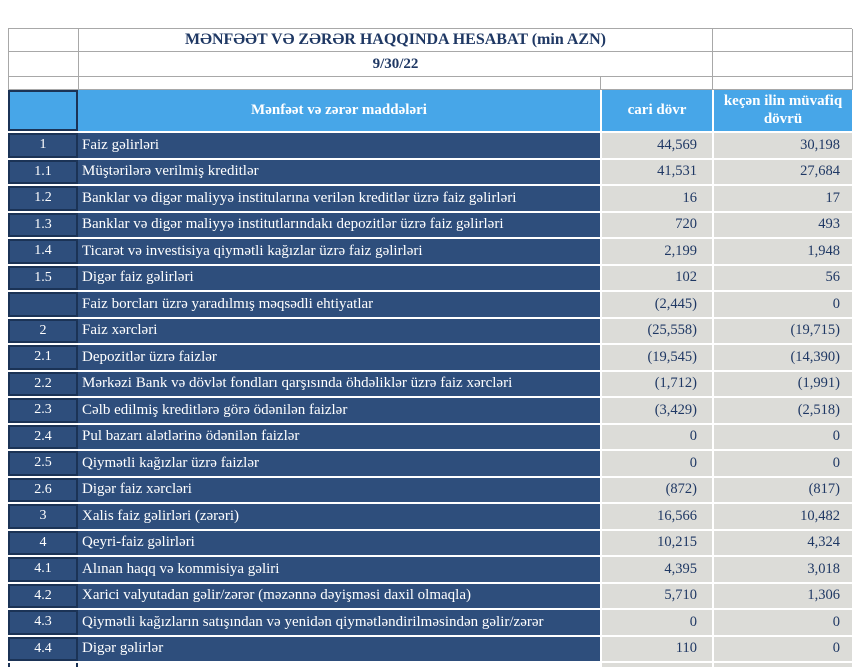 Image resolution: width=865 pixels, height=669 pixels. What do you see at coordinates (656, 145) in the screenshot?
I see `row-current-value: 44,569` at bounding box center [656, 145].